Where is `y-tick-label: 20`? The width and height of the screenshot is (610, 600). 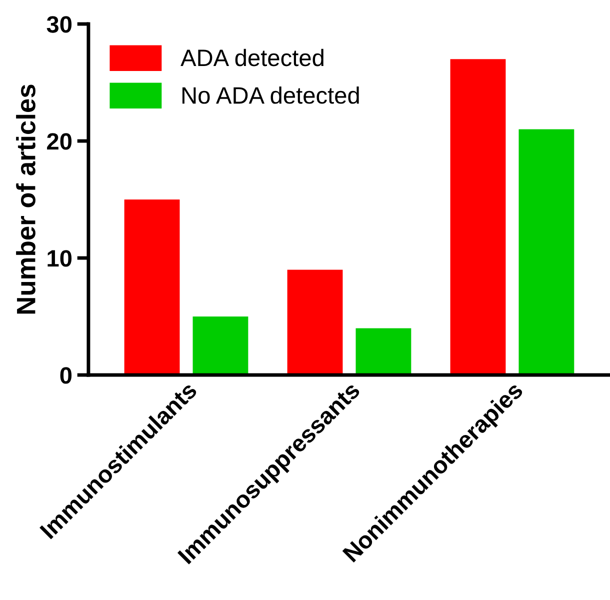
y-tick-label: 20 is located at coordinates (59, 141).